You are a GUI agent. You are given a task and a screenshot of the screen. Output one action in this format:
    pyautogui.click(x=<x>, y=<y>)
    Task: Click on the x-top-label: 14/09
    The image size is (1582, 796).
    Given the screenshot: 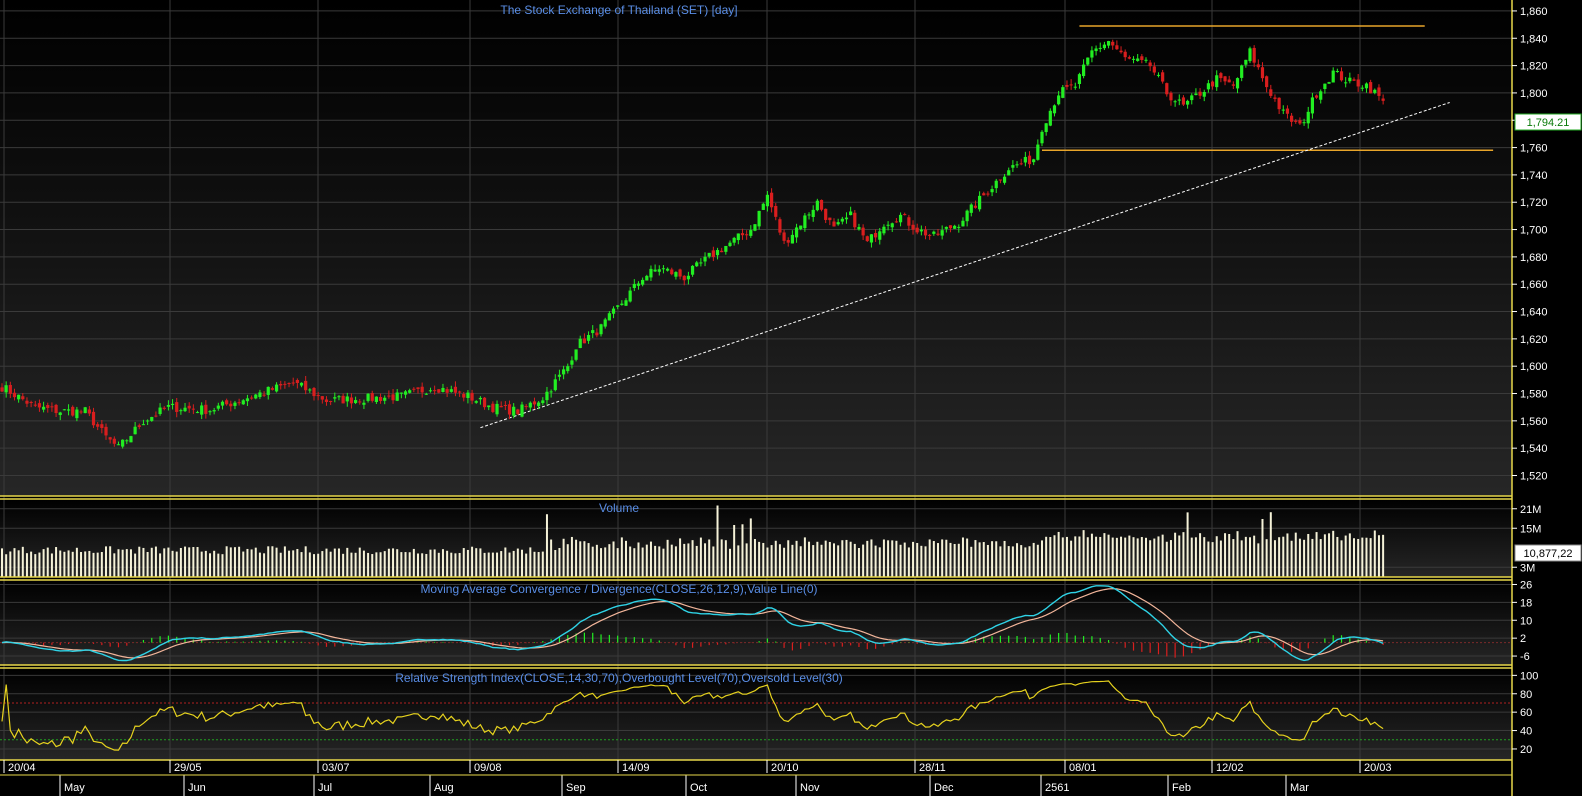 What is the action you would take?
    pyautogui.click(x=636, y=768)
    